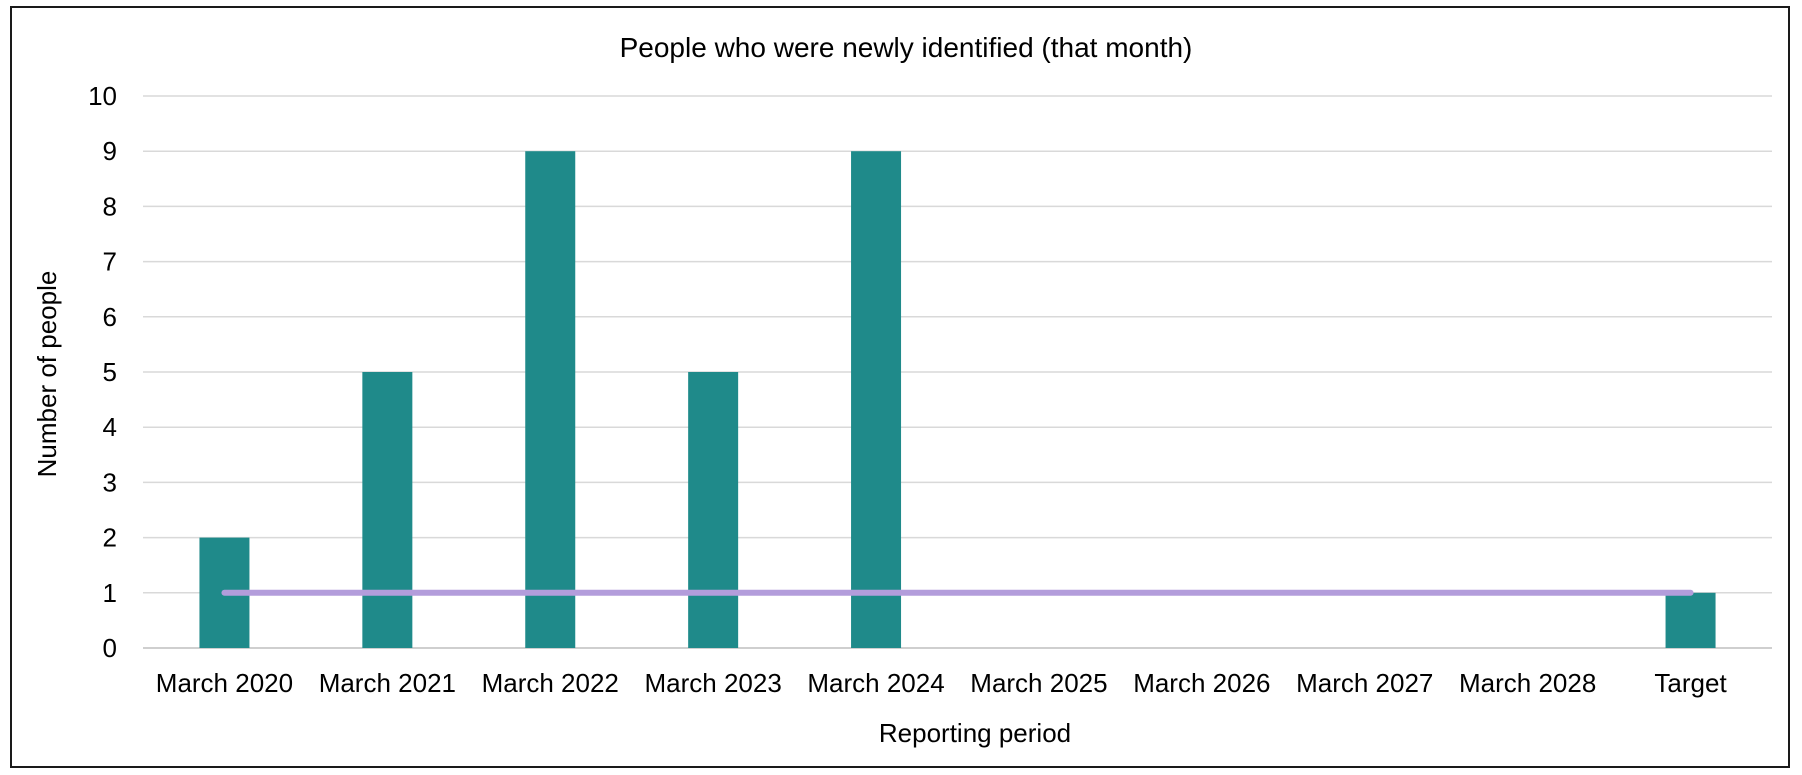 The width and height of the screenshot is (1802, 775). I want to click on x-tick-label: March 2020, so click(224, 683).